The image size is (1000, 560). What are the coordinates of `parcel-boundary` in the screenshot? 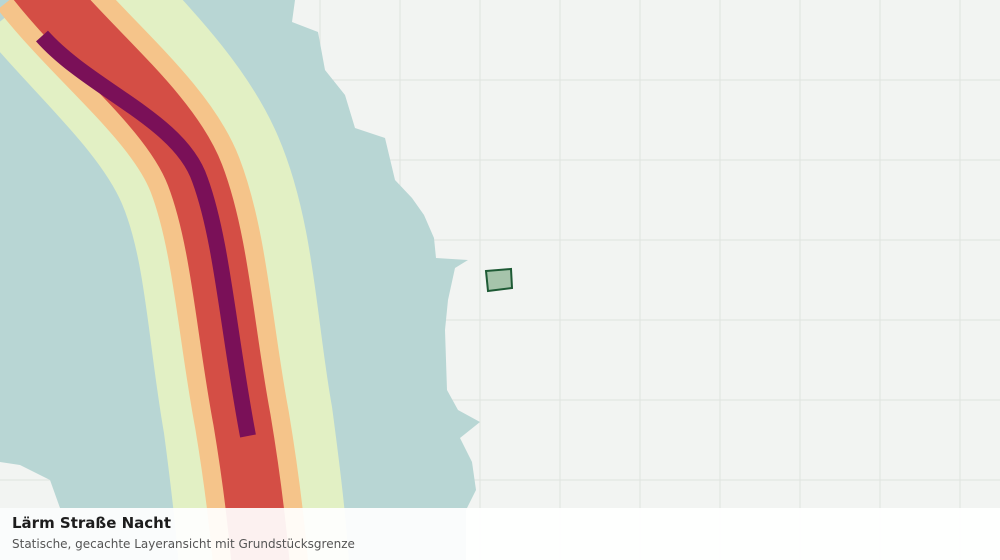 It's located at (499, 280).